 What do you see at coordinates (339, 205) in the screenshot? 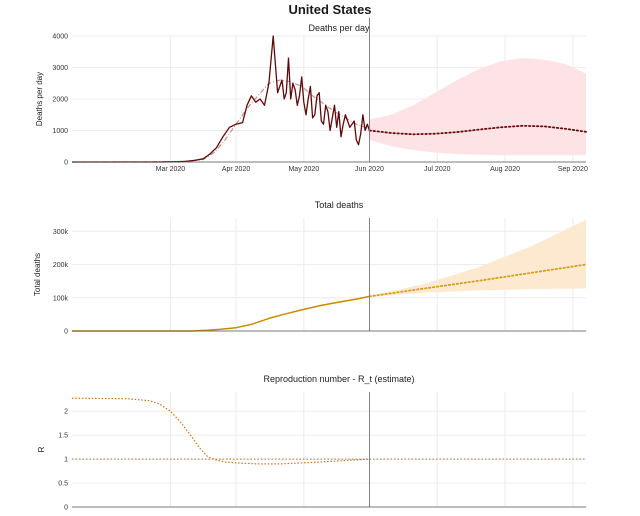
I see `panel-title: Total deaths` at bounding box center [339, 205].